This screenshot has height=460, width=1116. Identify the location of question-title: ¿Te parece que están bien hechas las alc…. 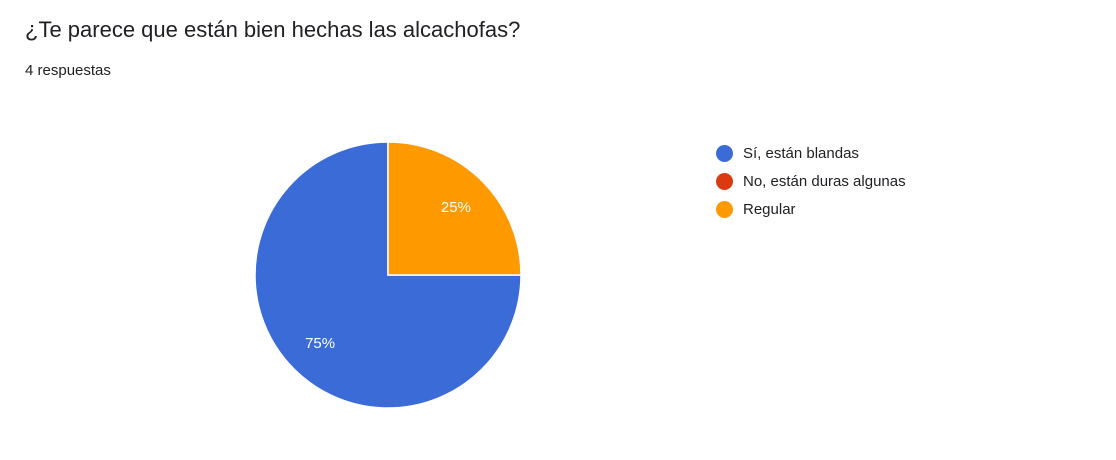
(273, 29).